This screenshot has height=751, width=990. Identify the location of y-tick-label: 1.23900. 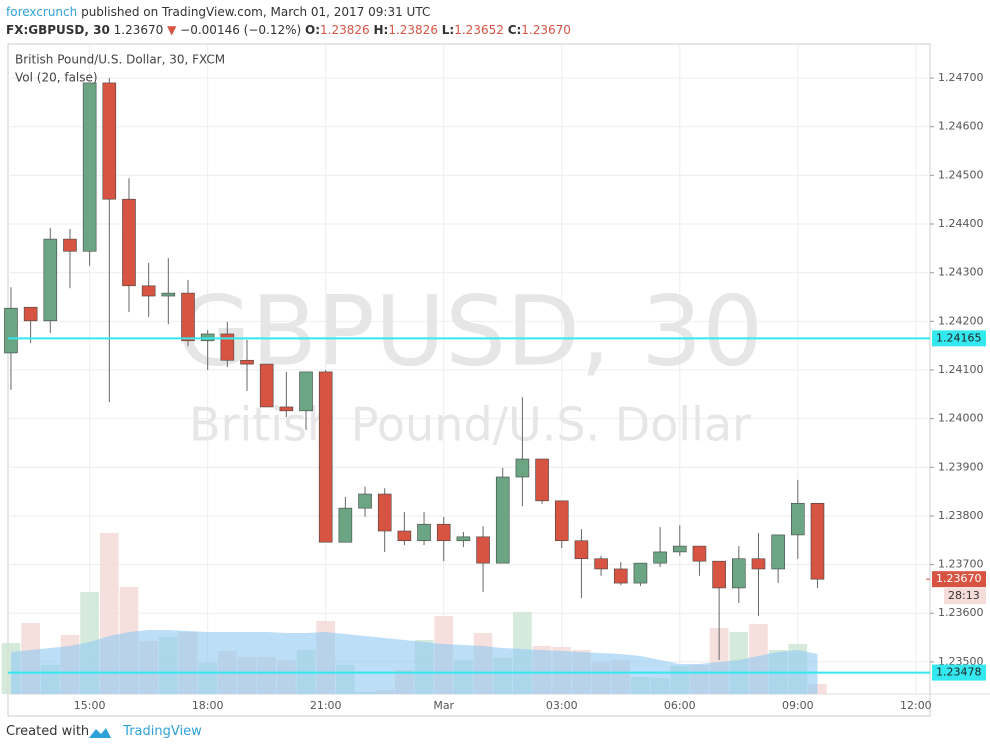
(961, 466).